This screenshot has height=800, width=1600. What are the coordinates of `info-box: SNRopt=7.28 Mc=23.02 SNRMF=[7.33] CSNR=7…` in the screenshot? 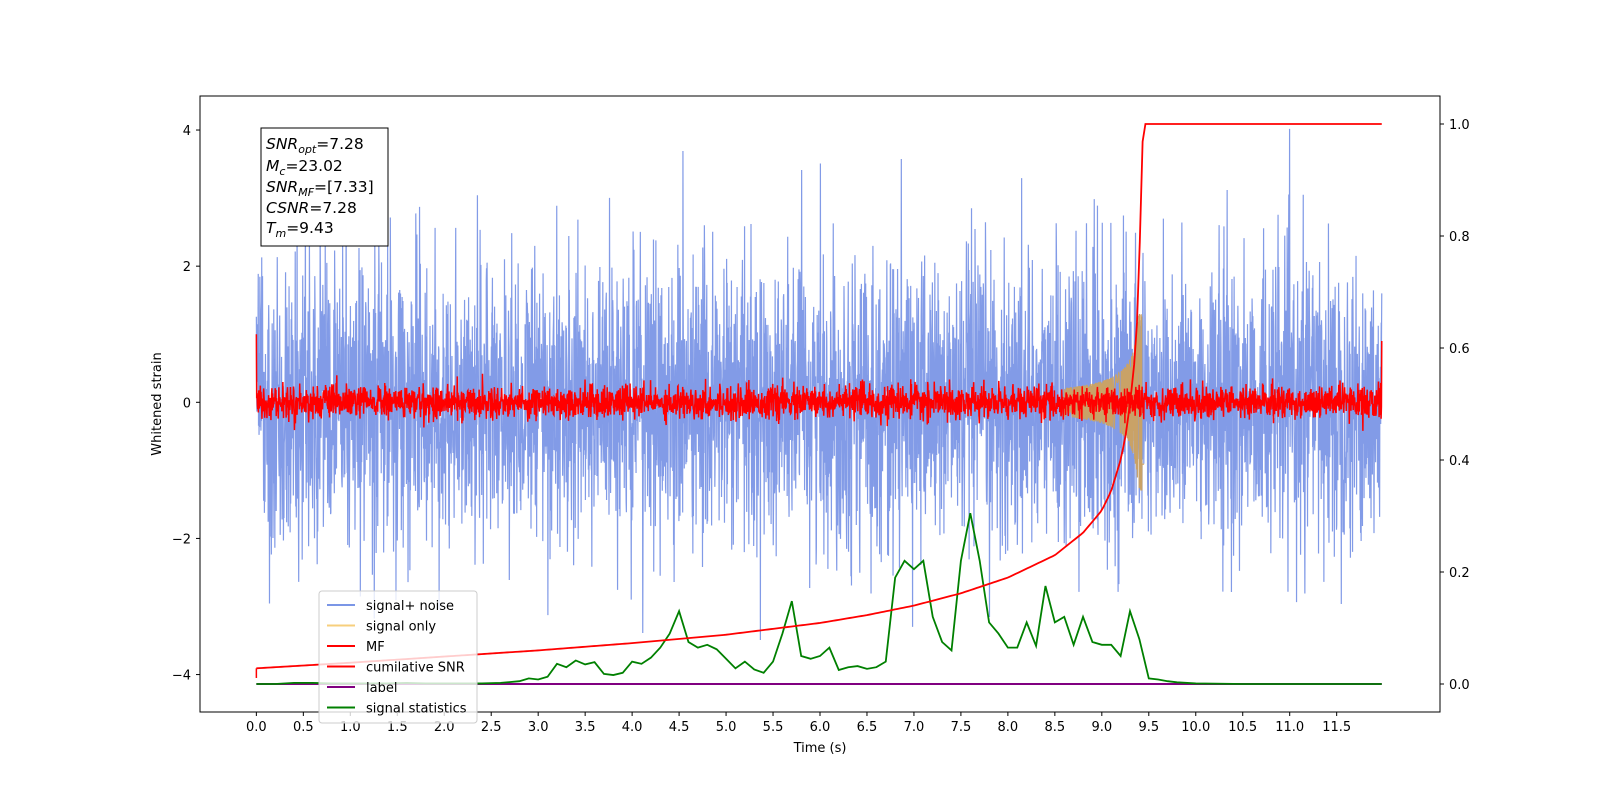 It's located at (324, 187).